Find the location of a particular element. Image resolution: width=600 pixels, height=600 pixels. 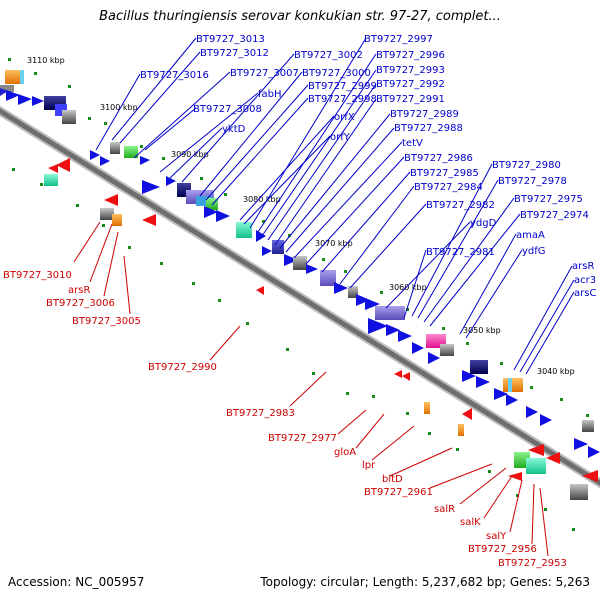

gene-label: BT9727_2990 is located at coordinates (182, 367).